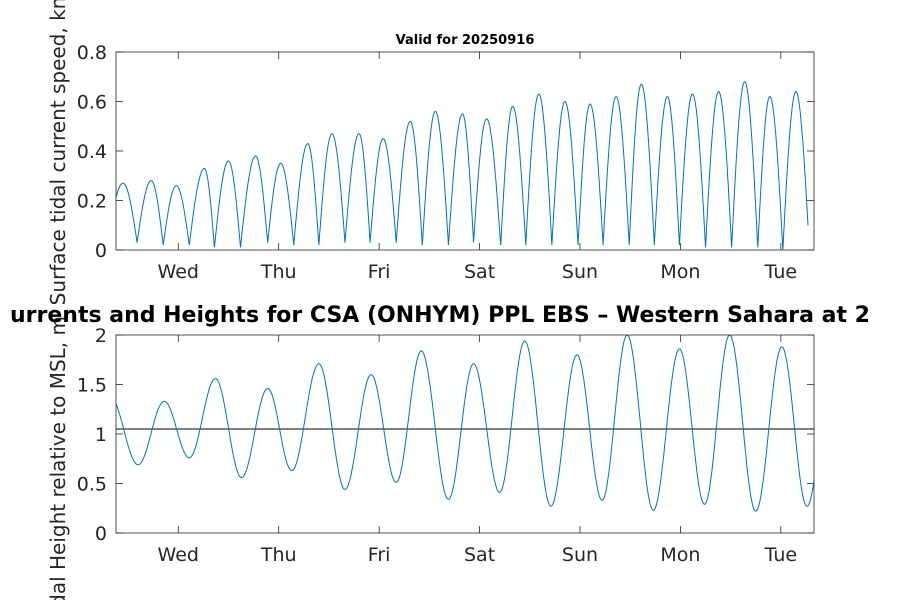 This screenshot has height=600, width=900. What do you see at coordinates (680, 555) in the screenshot?
I see `tidal-height-xtick-label: Mon` at bounding box center [680, 555].